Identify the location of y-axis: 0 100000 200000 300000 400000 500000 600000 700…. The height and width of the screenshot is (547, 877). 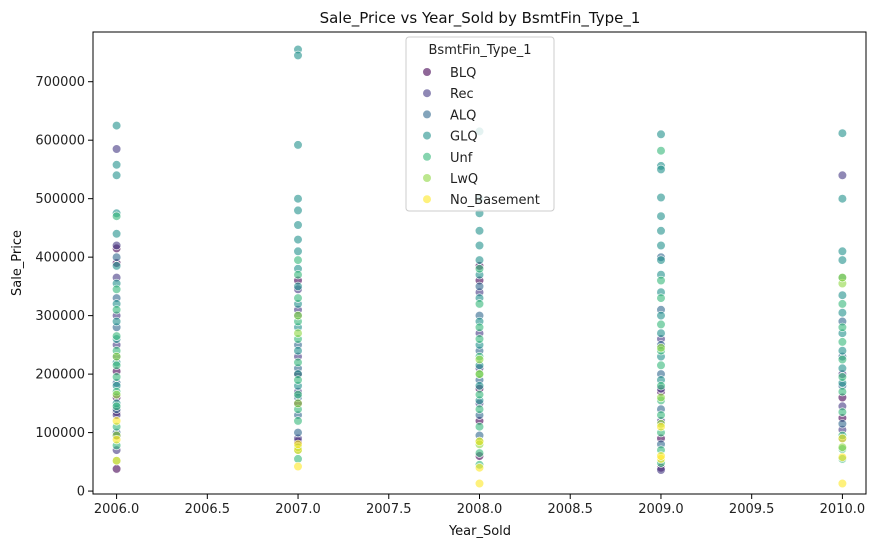
(64, 287).